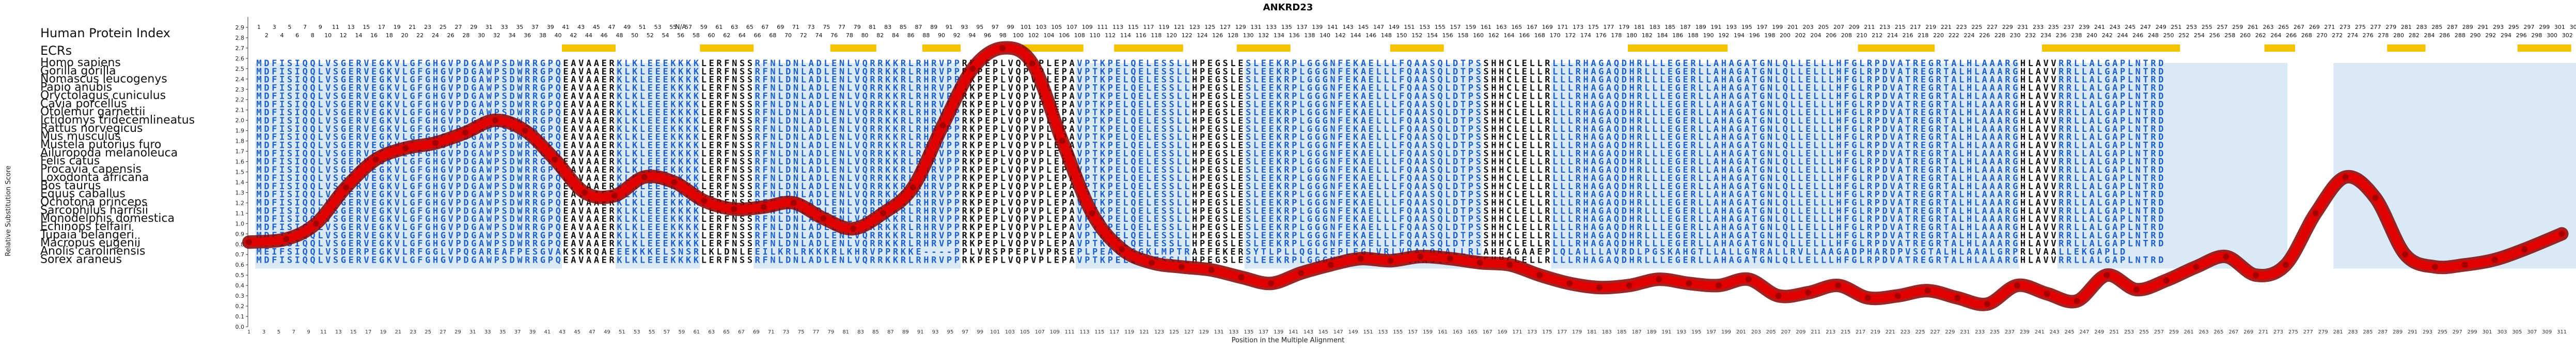 This screenshot has height=349, width=2576. I want to click on x-tick-label: 257, so click(2159, 332).